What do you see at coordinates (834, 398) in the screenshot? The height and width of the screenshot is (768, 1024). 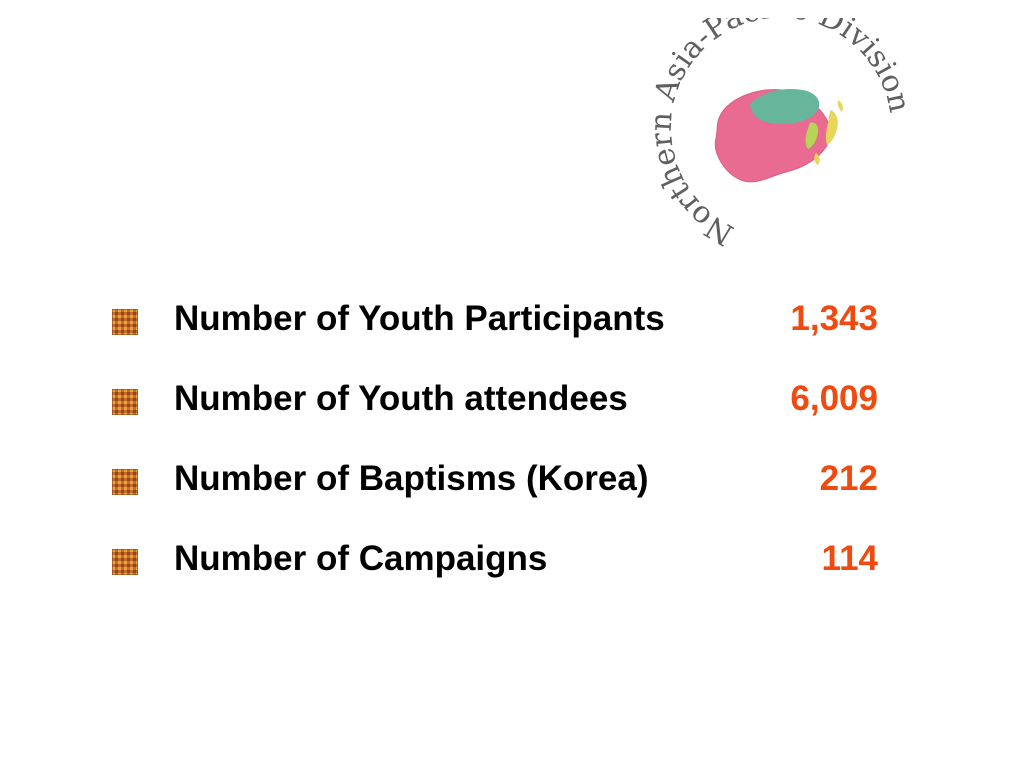 I see `stat-value: 6,009` at bounding box center [834, 398].